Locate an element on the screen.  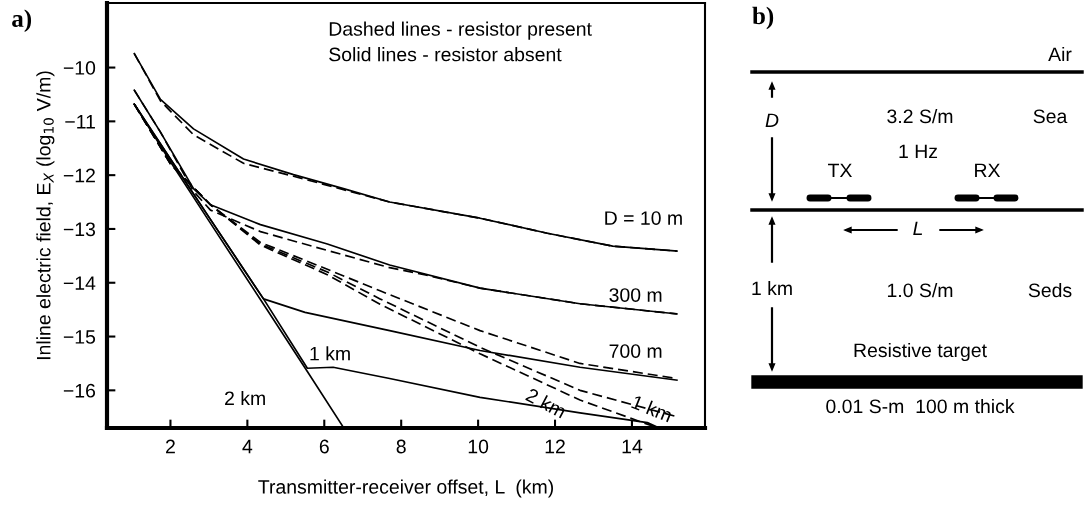
y-tick-label: −16 is located at coordinates (79, 390).